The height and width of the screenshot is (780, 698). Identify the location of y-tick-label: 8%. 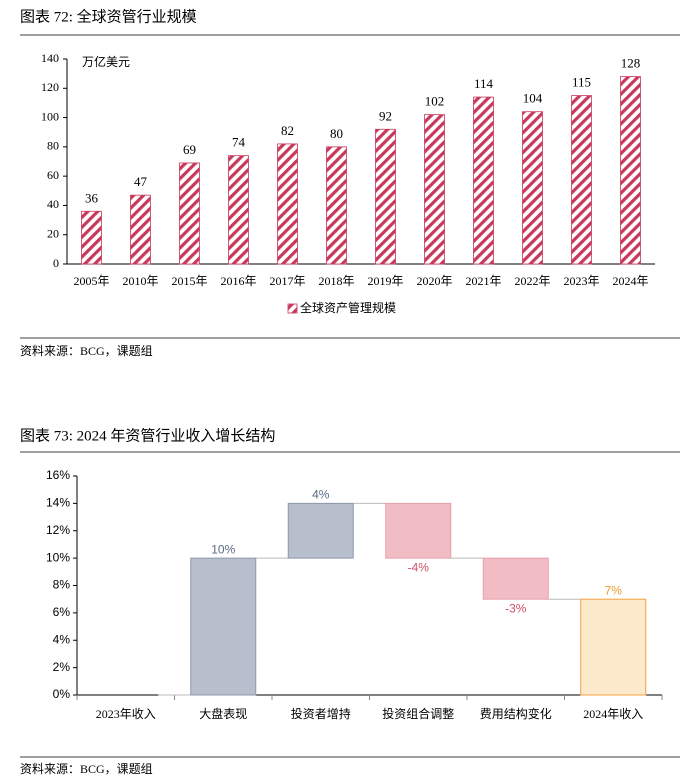
(62, 585).